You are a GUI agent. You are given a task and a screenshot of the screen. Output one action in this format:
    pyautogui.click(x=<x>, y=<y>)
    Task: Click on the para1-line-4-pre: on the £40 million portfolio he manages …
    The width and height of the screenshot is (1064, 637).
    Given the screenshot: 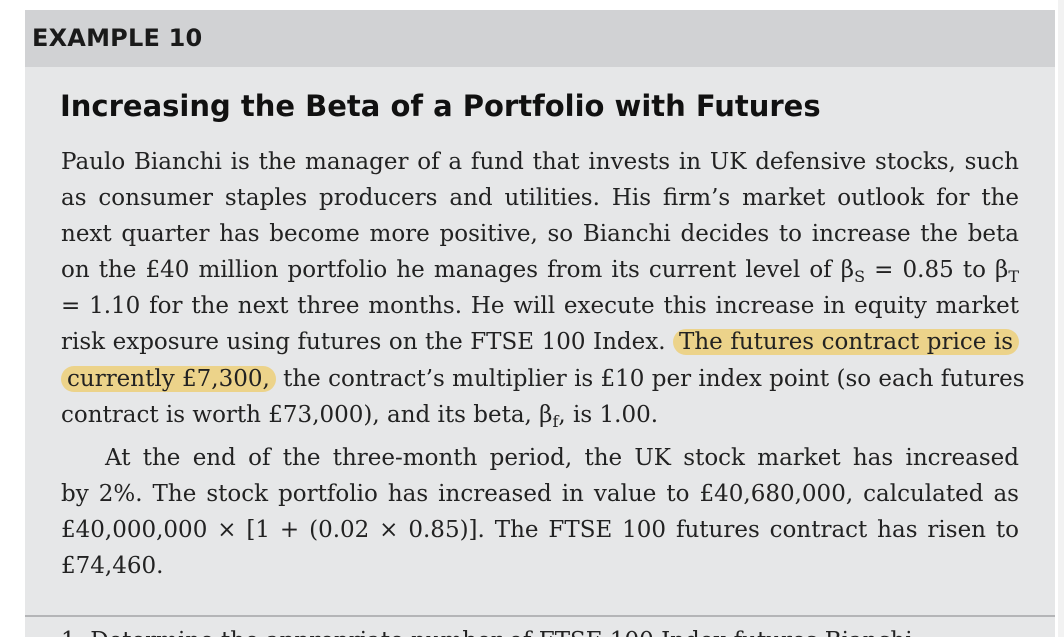 What is the action you would take?
    pyautogui.click(x=458, y=270)
    